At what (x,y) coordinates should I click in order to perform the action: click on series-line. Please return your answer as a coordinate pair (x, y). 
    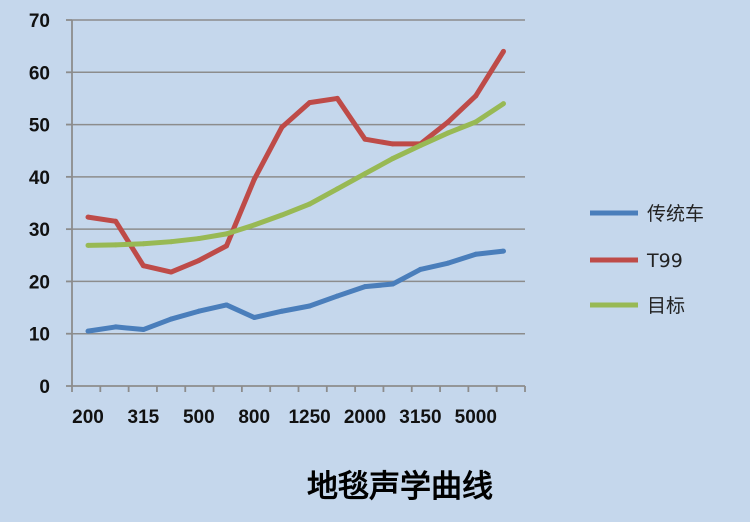
    Looking at the image, I should click on (295, 291).